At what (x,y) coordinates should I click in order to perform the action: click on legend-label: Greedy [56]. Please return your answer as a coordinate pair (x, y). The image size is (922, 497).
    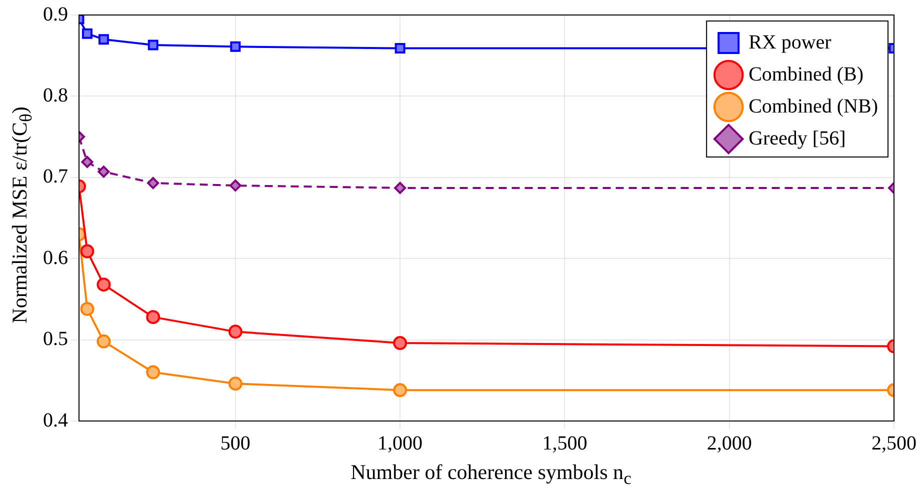
    Looking at the image, I should click on (797, 138).